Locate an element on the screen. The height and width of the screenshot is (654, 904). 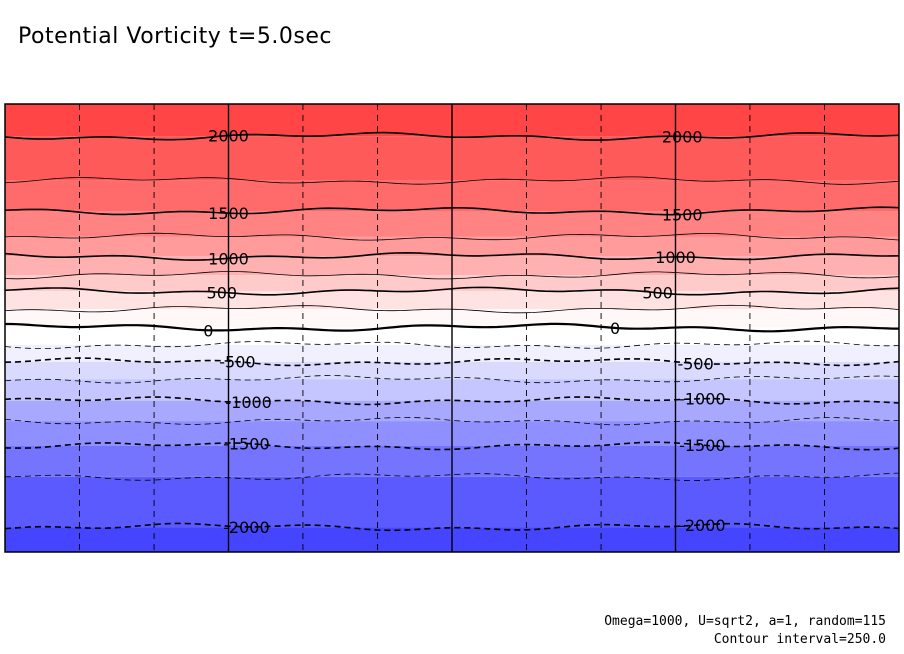
parameters-note: Omega=1000, U=sqrt2, a=1, random=115 is located at coordinates (745, 621).